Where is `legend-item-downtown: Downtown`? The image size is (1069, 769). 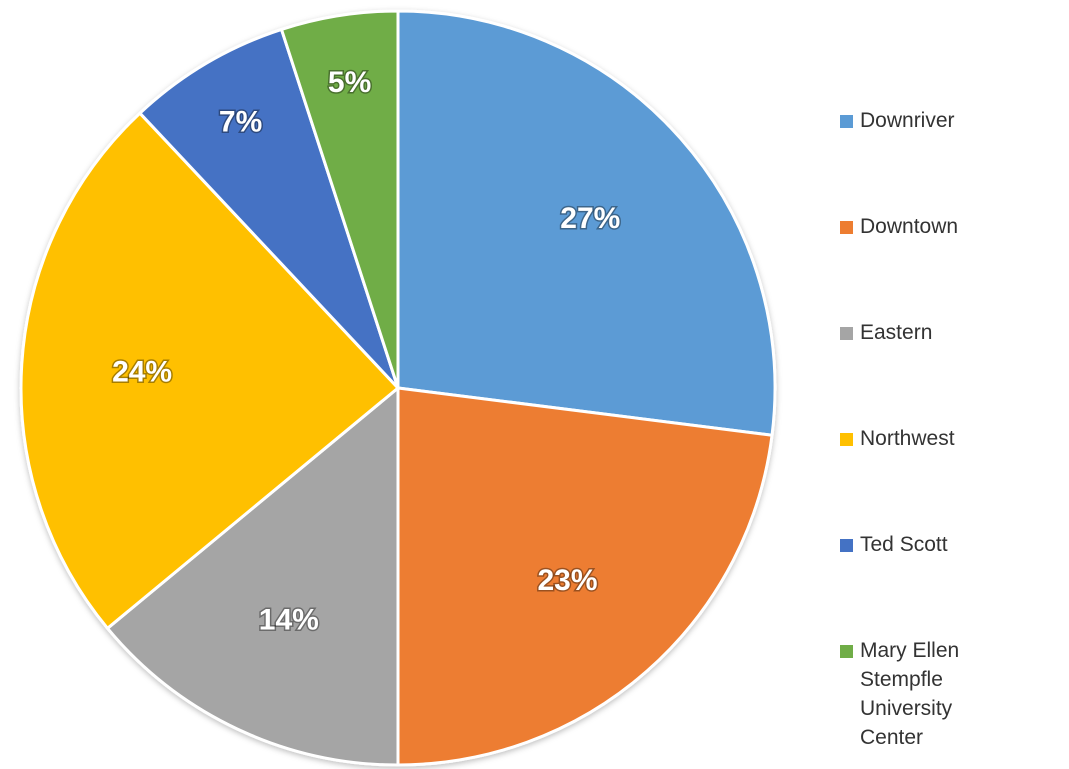
legend-item-downtown: Downtown is located at coordinates (950, 226).